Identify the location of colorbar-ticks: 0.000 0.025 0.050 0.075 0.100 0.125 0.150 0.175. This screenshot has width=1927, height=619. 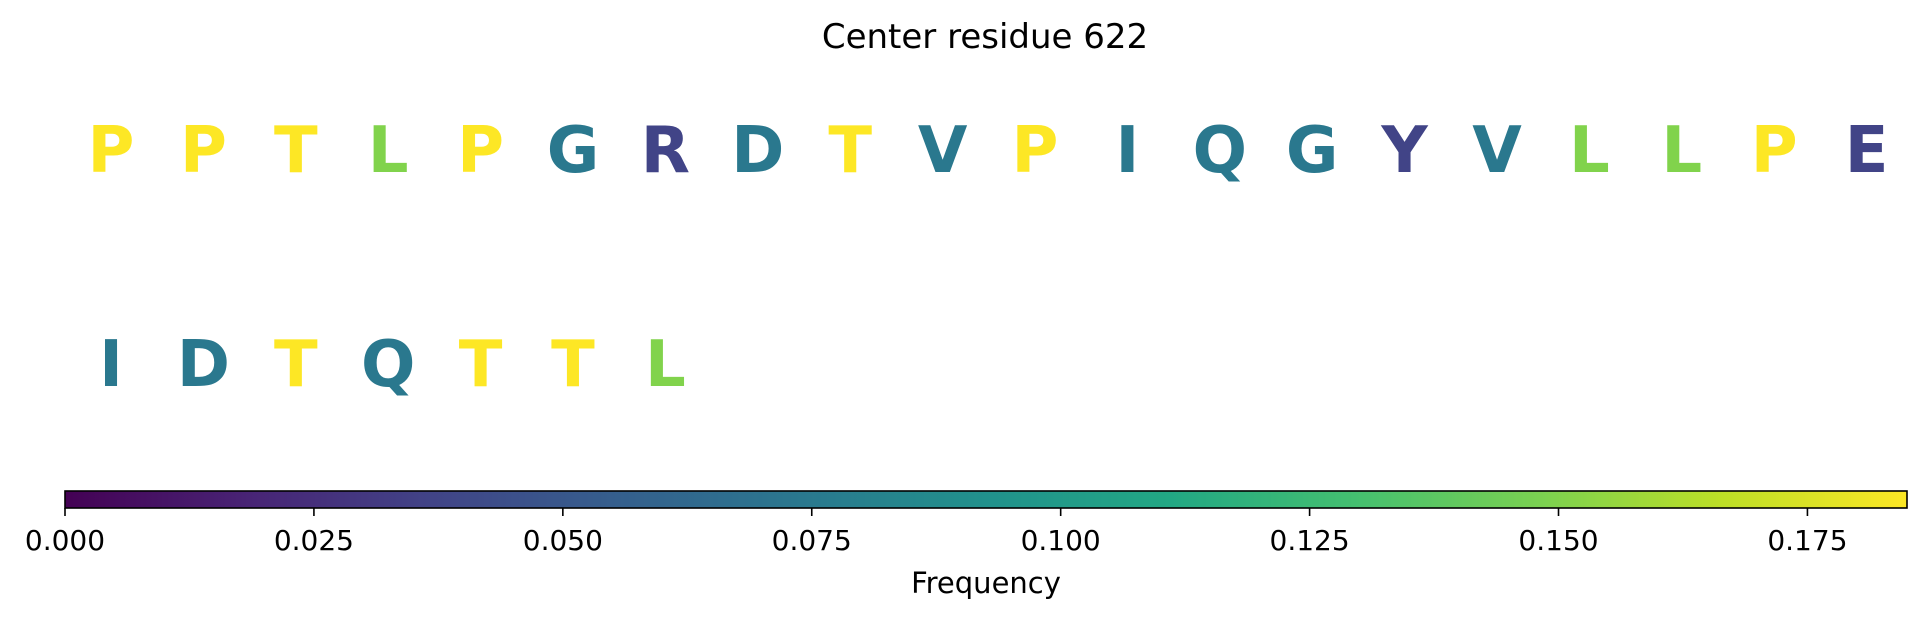
(936, 532).